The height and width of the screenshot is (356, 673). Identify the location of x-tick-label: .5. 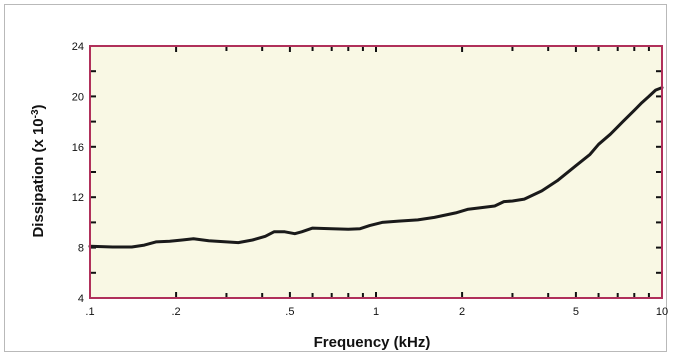
(289, 312).